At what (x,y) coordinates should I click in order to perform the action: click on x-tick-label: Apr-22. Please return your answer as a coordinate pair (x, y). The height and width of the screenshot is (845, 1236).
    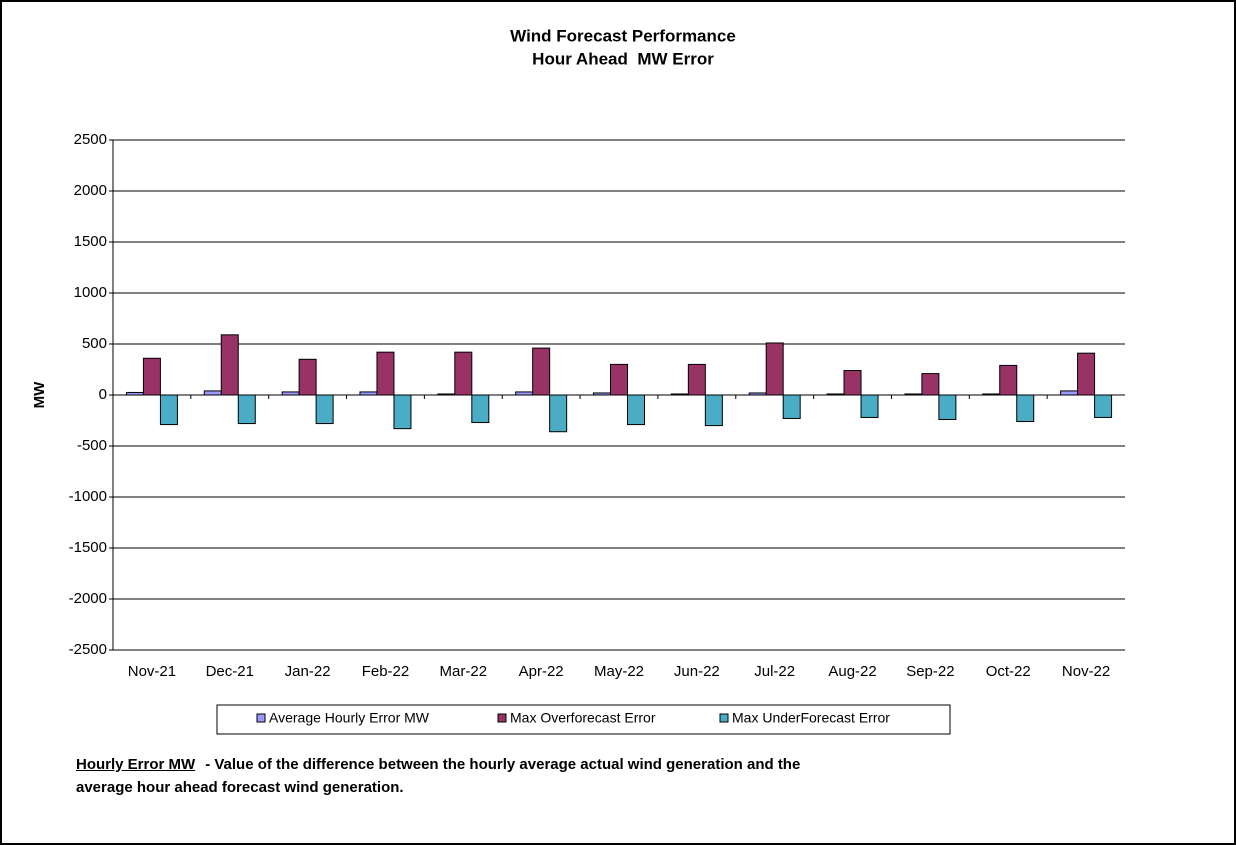
    Looking at the image, I should click on (541, 671).